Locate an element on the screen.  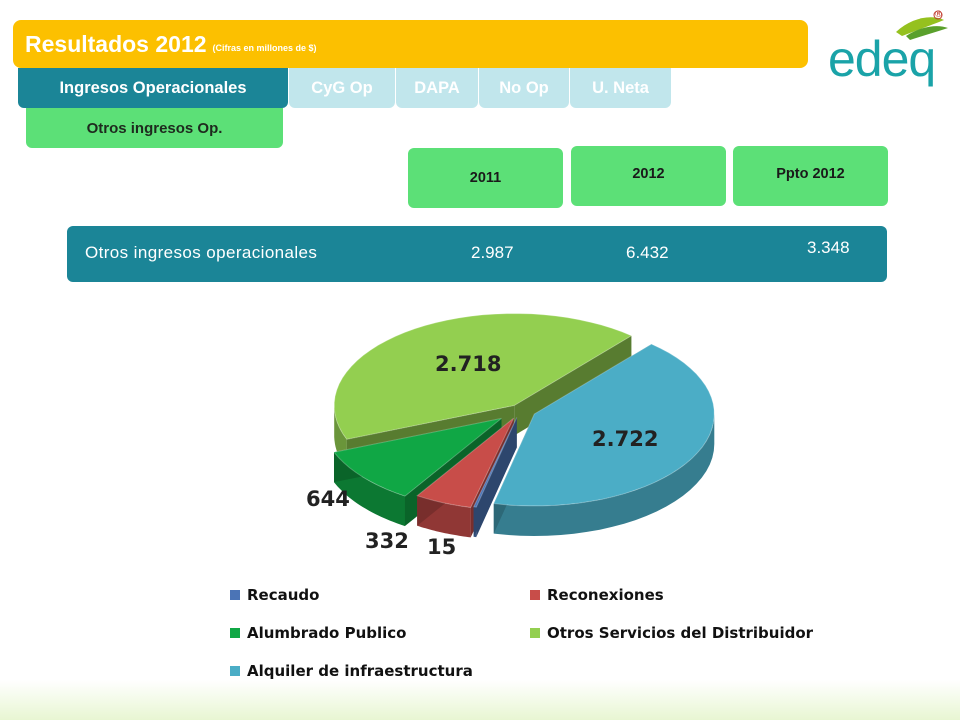
pie-label-alquiler: 2.722 is located at coordinates (625, 439).